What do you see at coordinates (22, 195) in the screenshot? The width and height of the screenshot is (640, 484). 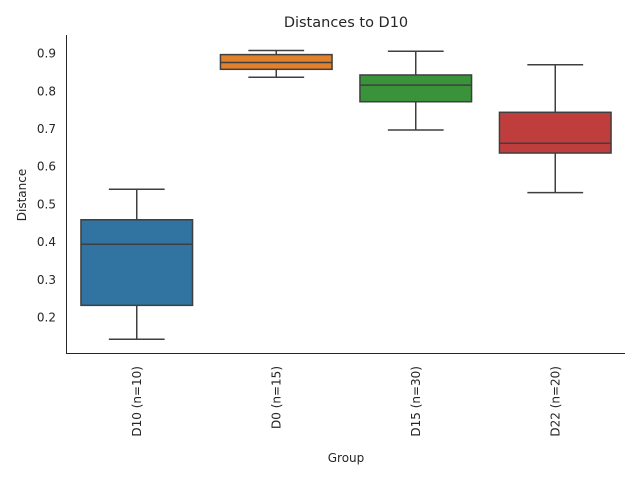 I see `y-axis-label: Distance` at bounding box center [22, 195].